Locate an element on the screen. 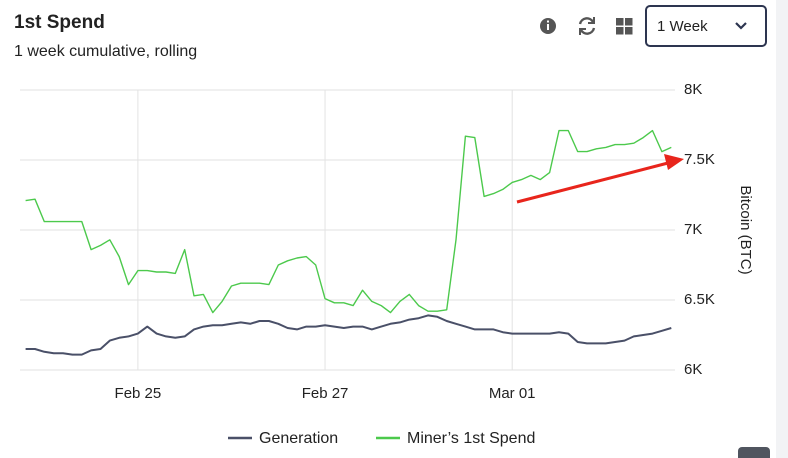 The height and width of the screenshot is (458, 788). x-tick-label: Feb 25 is located at coordinates (138, 393).